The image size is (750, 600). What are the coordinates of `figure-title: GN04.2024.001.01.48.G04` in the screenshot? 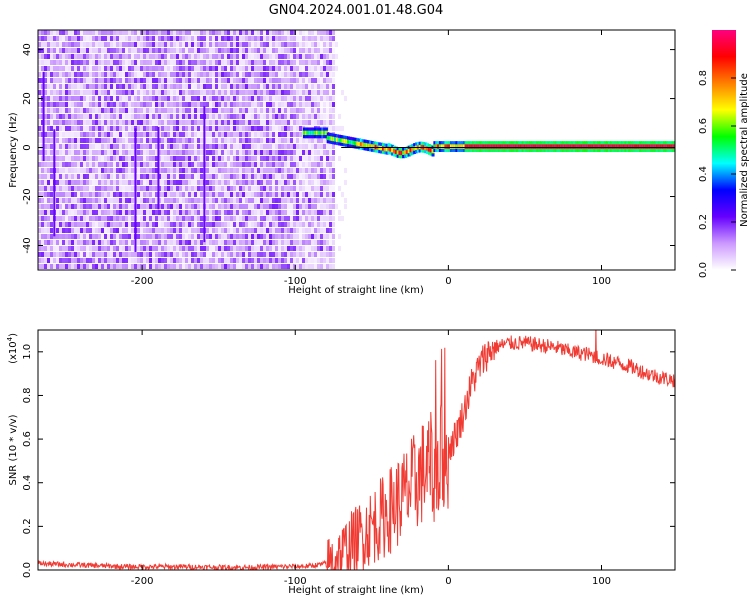 It's located at (356, 10).